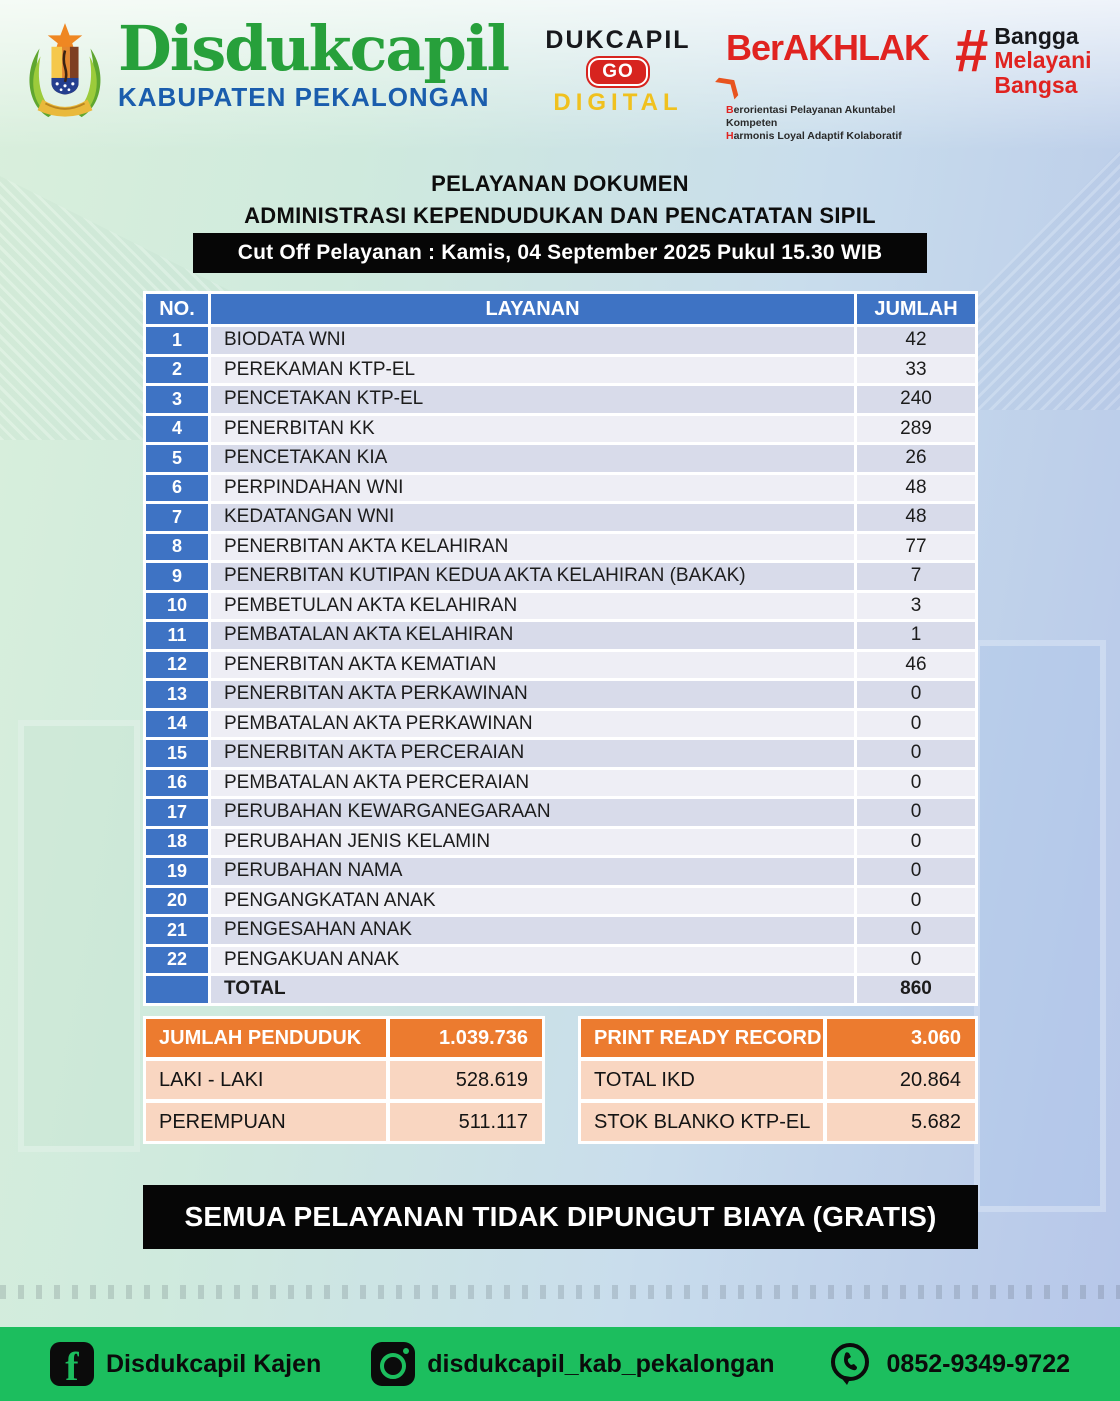  I want to click on row-service-name: PENERBITAN AKTA PERKAWINAN, so click(532, 694).